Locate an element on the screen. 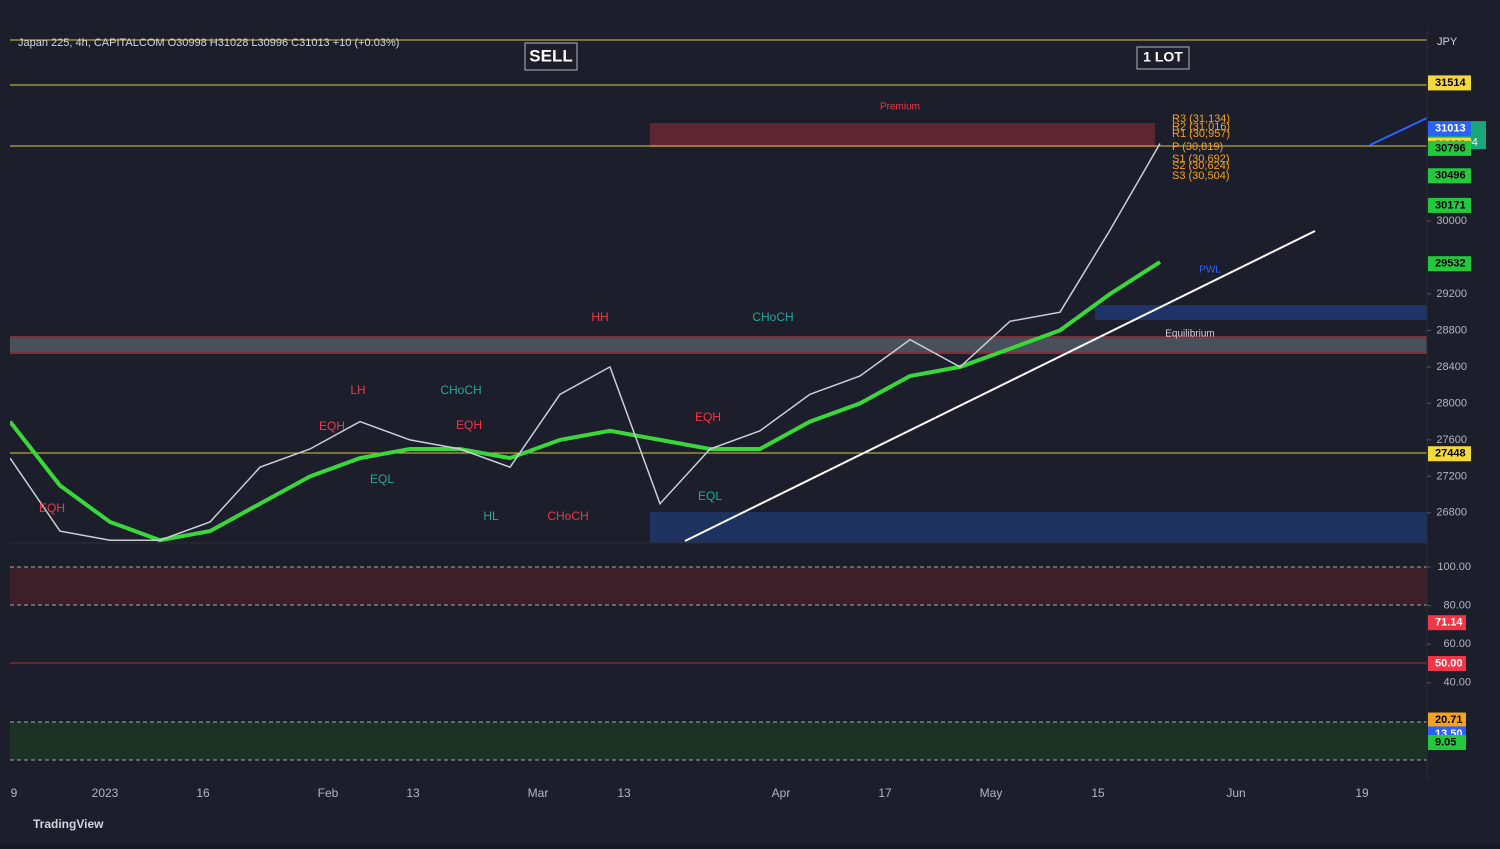  price-badge-label: 27448 is located at coordinates (1450, 454).